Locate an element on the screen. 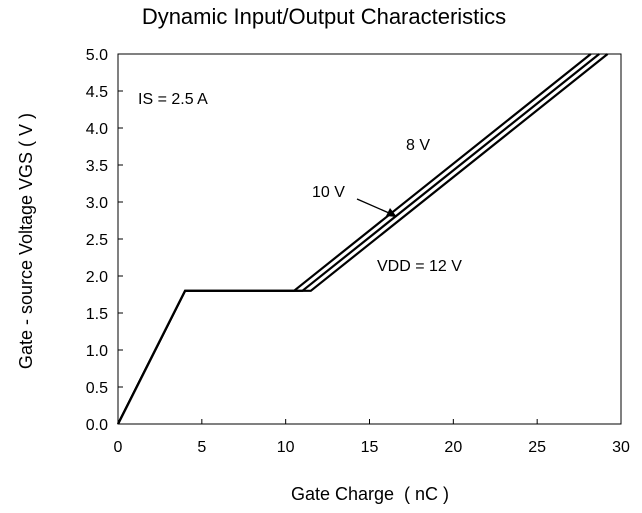 The height and width of the screenshot is (513, 642). series-label-10v: 10 V is located at coordinates (328, 192).